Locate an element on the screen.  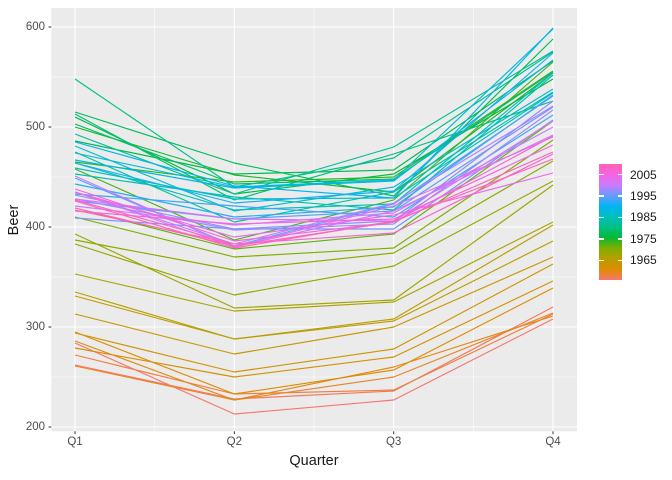
legend-label-1995: 1995 is located at coordinates (643, 196).